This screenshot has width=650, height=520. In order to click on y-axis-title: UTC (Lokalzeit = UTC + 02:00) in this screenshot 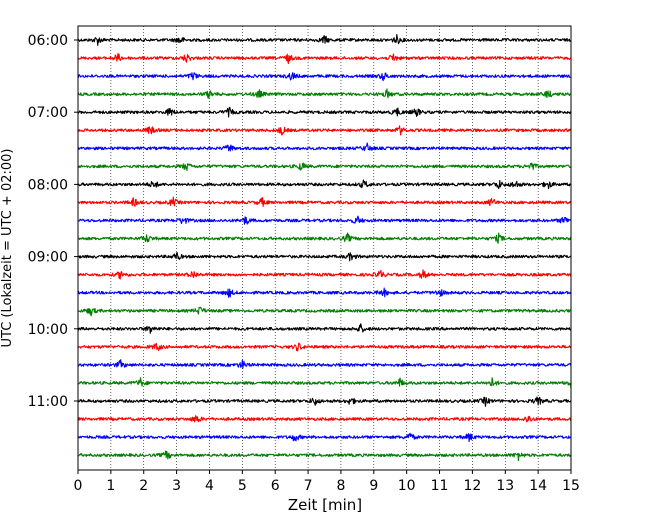, I will do `click(7, 248)`.